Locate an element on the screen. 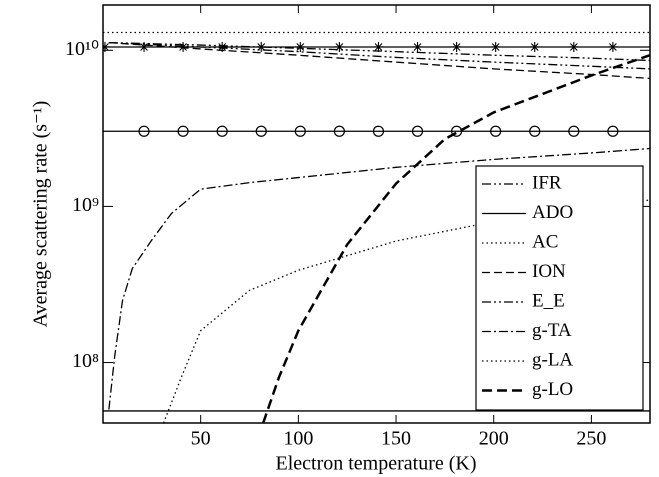 This screenshot has height=477, width=659. legend-label: ADO is located at coordinates (552, 212).